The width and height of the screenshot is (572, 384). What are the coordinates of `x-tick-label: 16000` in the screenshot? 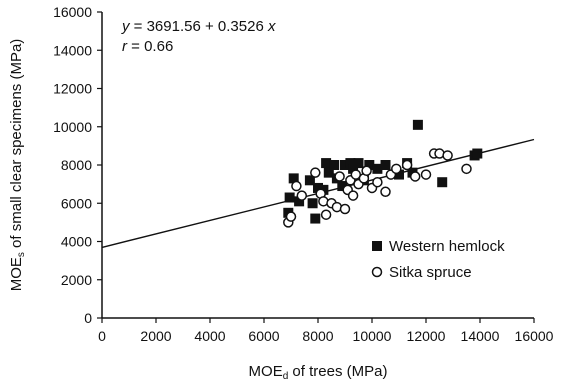 It's located at (534, 336).